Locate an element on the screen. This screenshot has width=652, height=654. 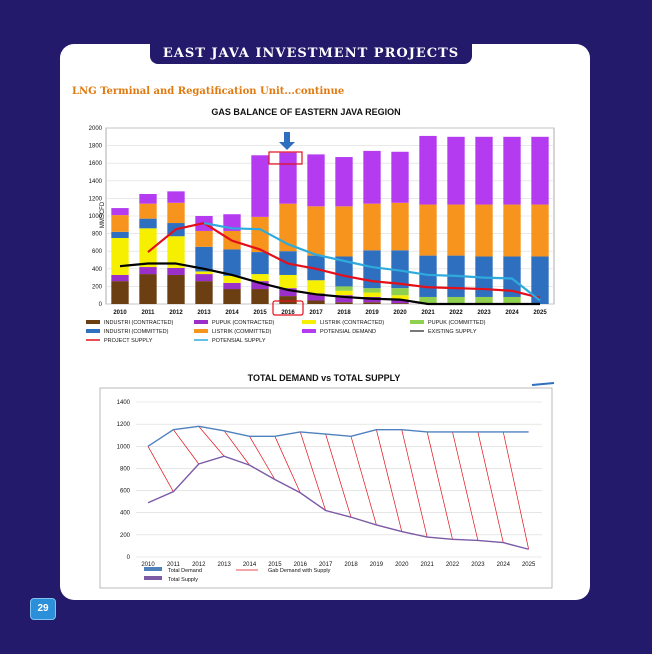
chart2-accent-mark is located at coordinates (543, 384).